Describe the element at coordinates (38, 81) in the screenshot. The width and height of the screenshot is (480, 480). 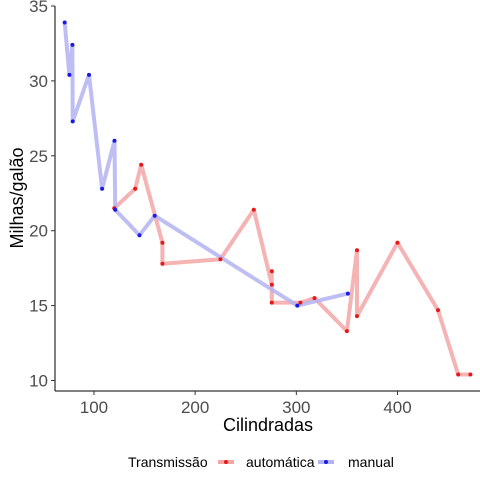
I see `y-tick-label-4: 30` at that location.